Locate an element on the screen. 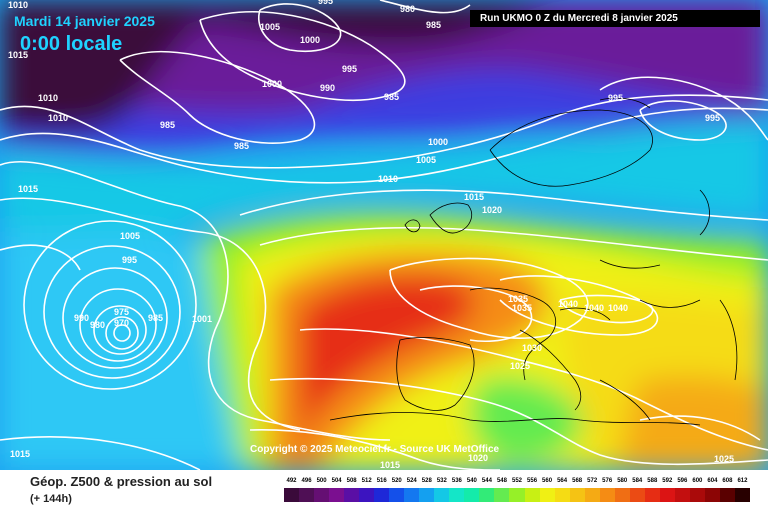 The height and width of the screenshot is (512, 768). scale-label: 612 is located at coordinates (742, 481).